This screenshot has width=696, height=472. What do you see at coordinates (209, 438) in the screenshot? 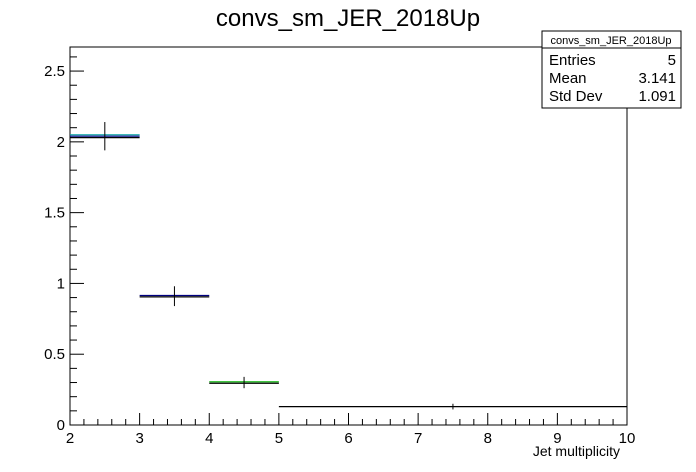
I see `x-tick-label: 4` at bounding box center [209, 438].